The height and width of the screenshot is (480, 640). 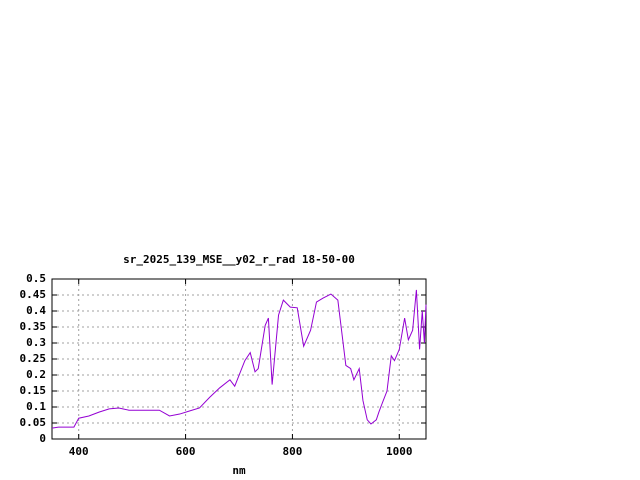 What do you see at coordinates (36, 342) in the screenshot?
I see `y-tick-label: 0.3` at bounding box center [36, 342].